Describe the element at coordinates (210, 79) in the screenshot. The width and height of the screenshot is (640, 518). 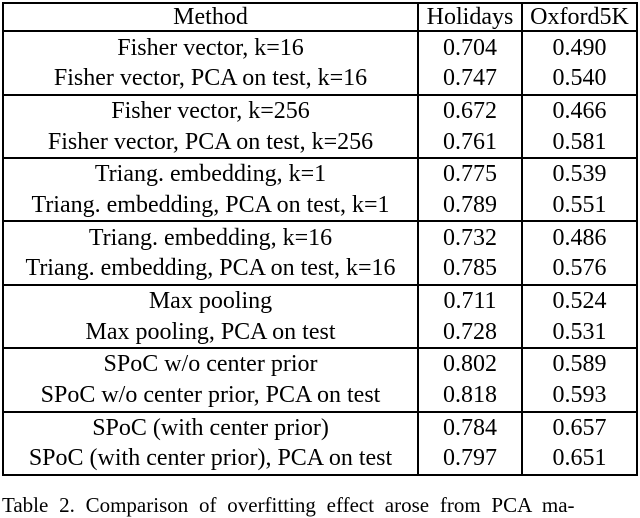
I see `method-cell: Fisher vector, PCA on test, k=16` at that location.